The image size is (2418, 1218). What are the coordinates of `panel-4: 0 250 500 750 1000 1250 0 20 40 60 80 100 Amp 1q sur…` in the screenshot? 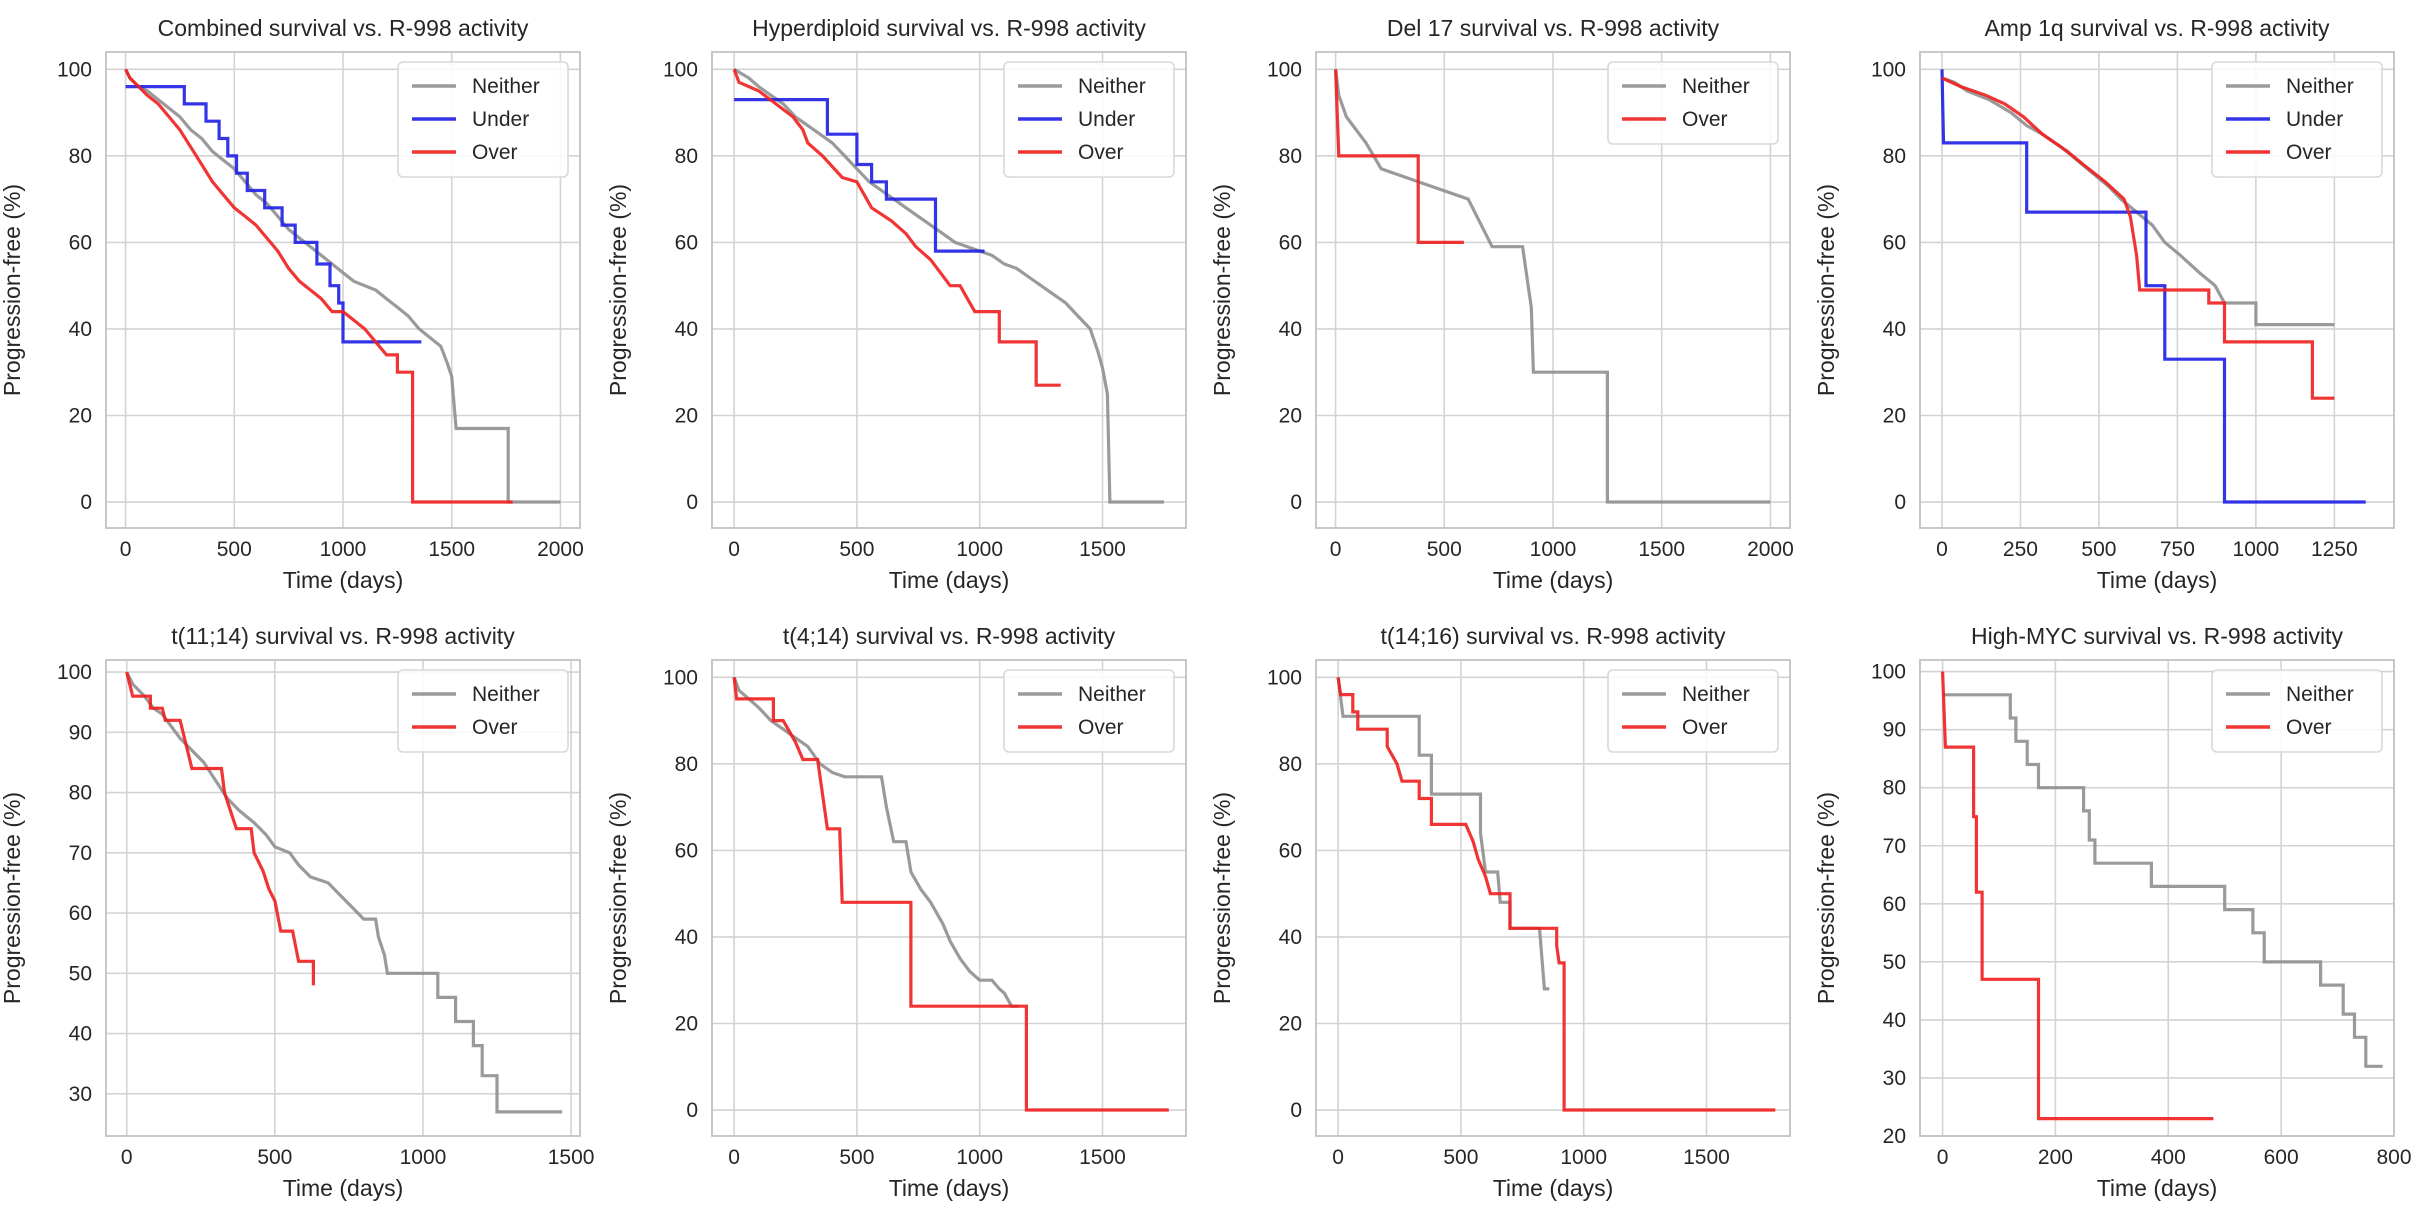 It's located at (2104, 304).